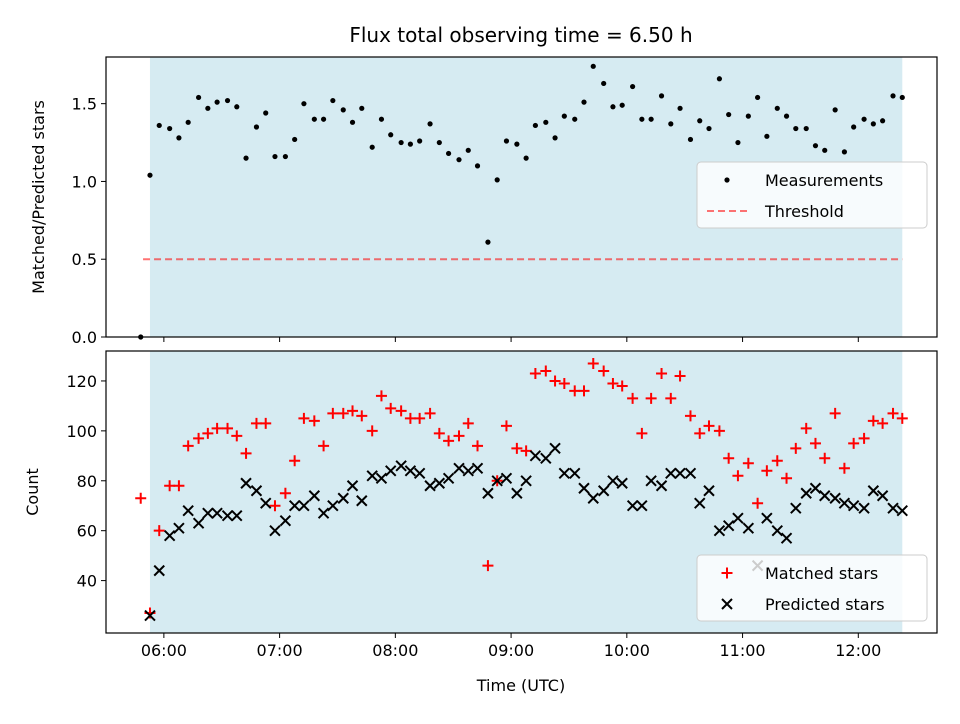 The image size is (960, 724). Describe the element at coordinates (32, 492) in the screenshot. I see `bottom-ylabel: Count` at that location.